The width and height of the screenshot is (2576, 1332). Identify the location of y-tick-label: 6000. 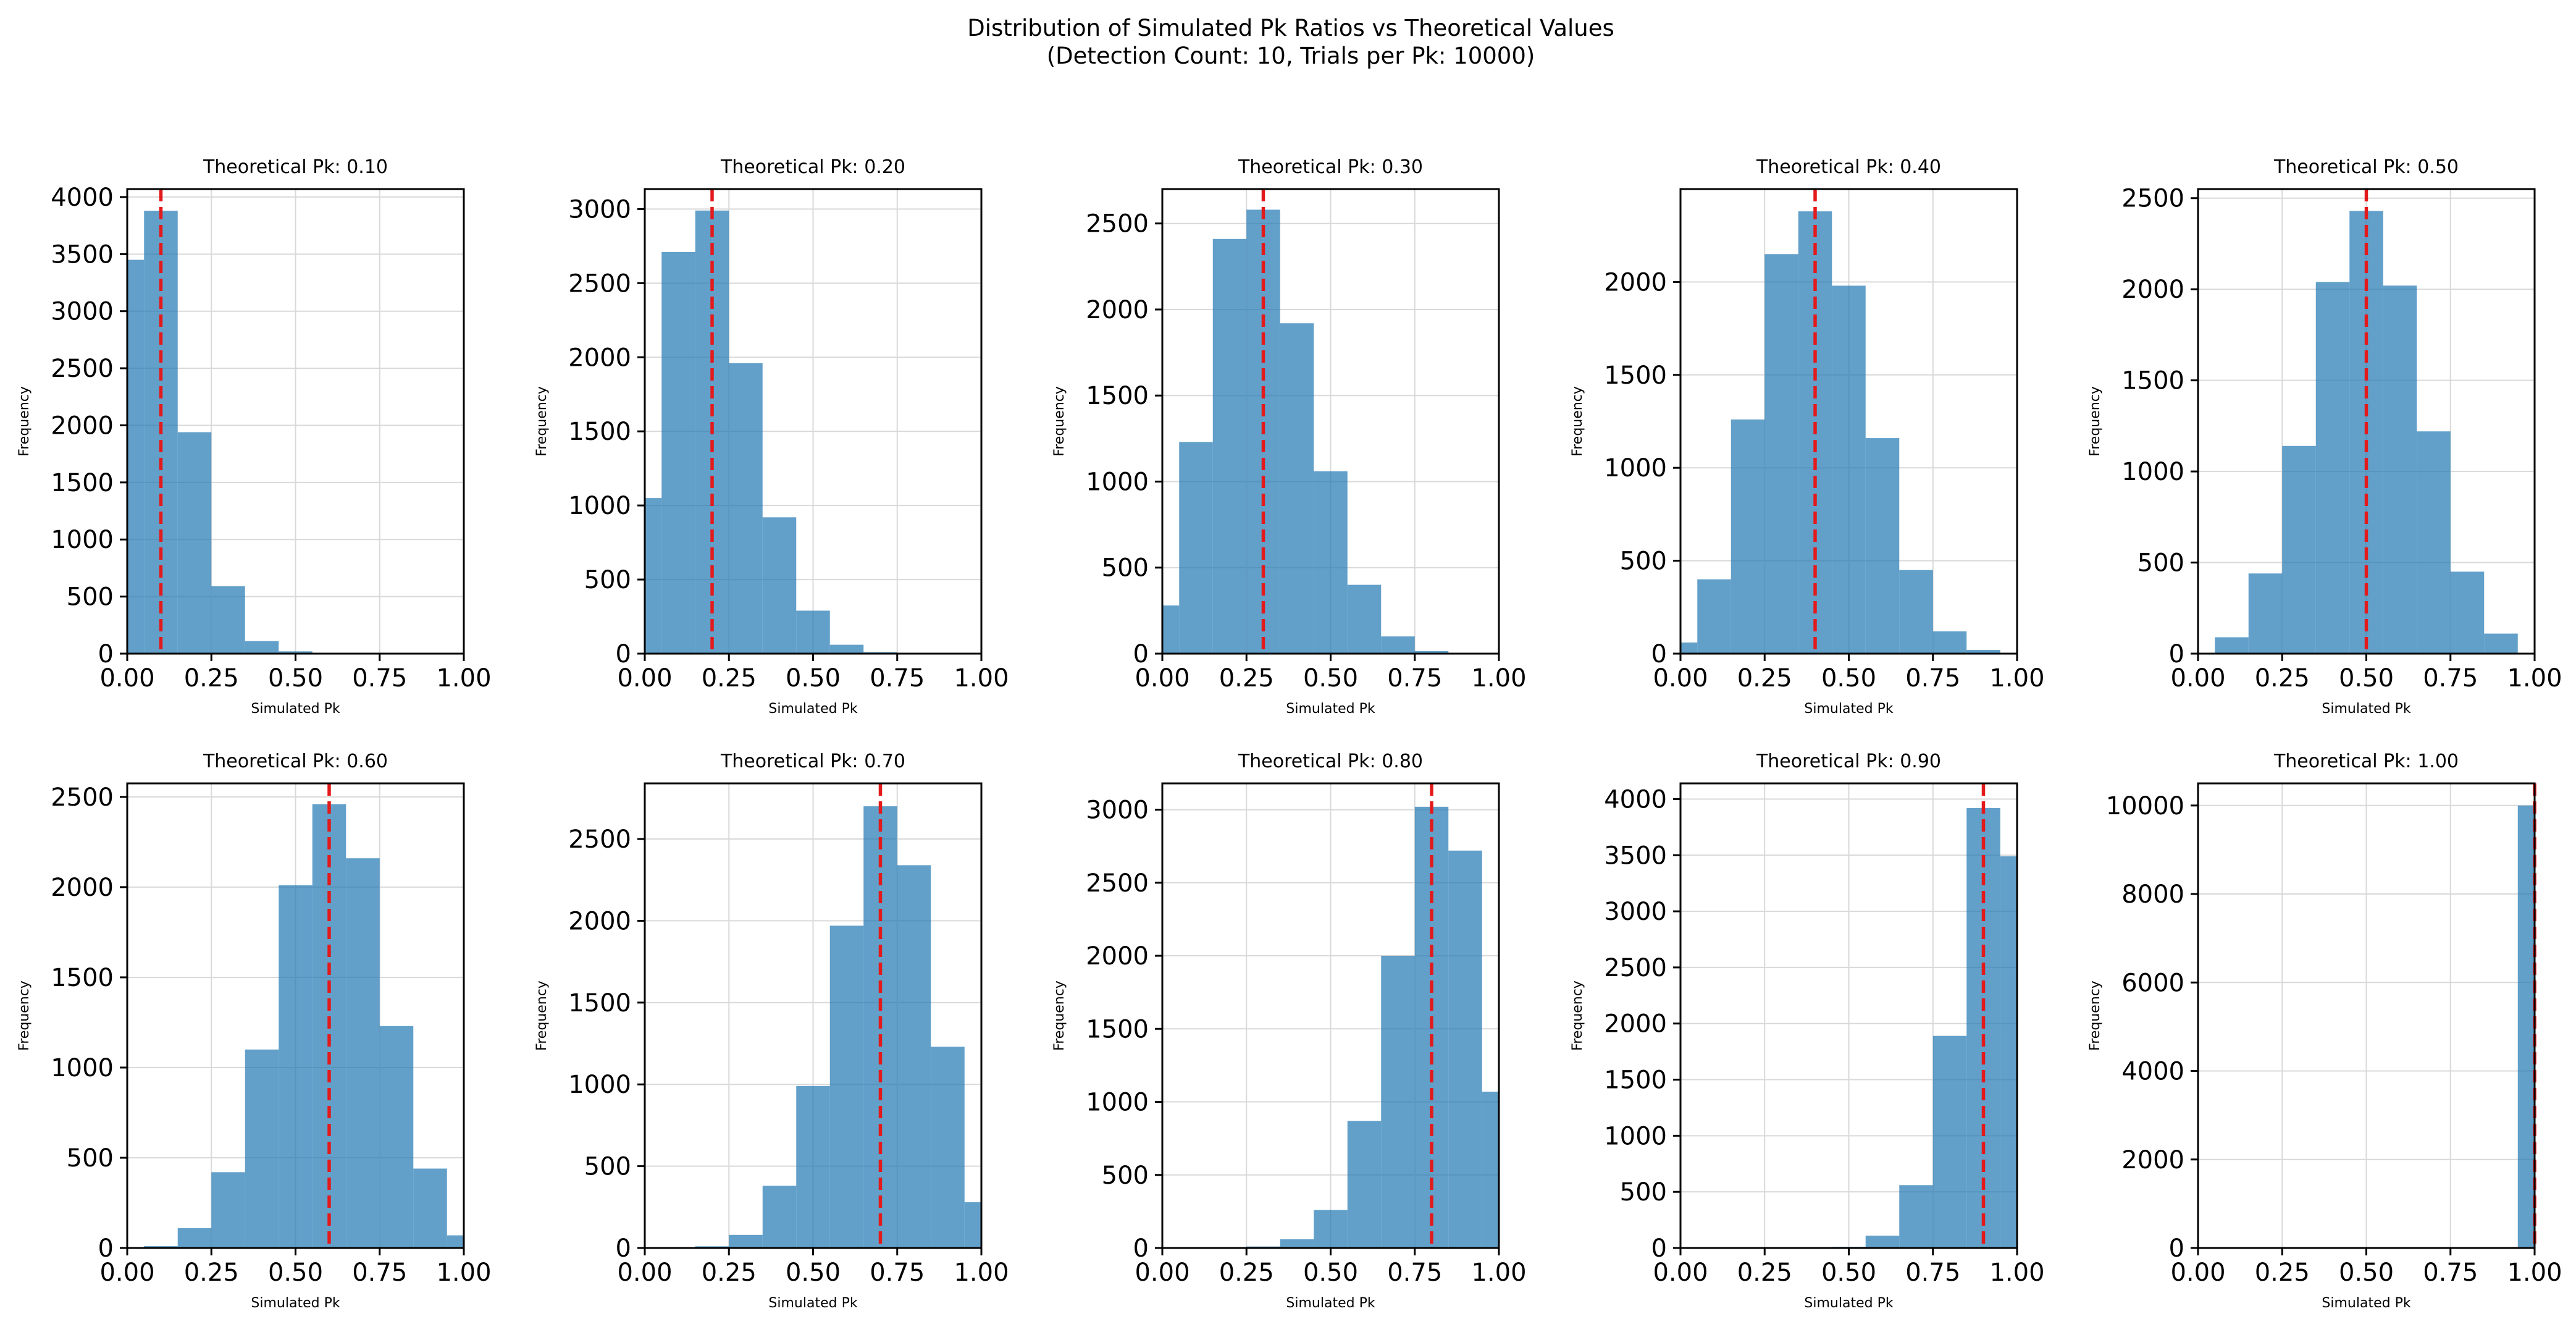
(2152, 983).